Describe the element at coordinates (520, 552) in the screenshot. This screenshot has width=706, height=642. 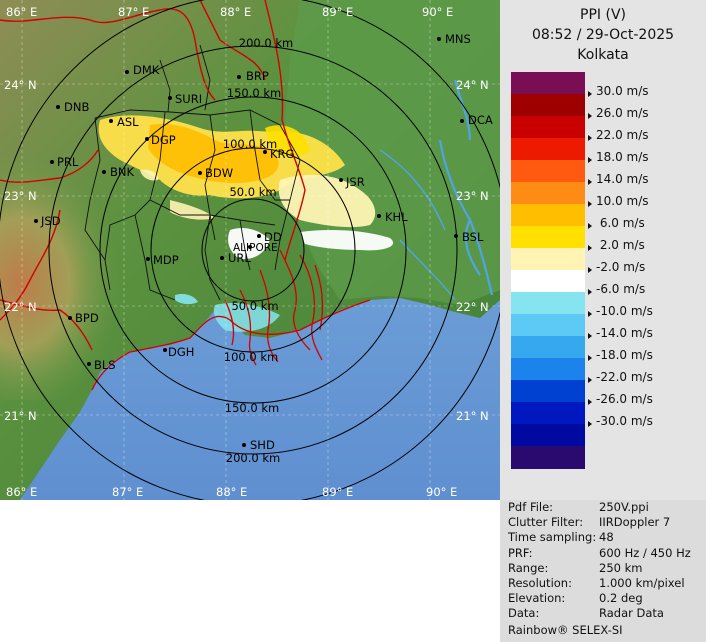
I see `info-label: PRF:` at that location.